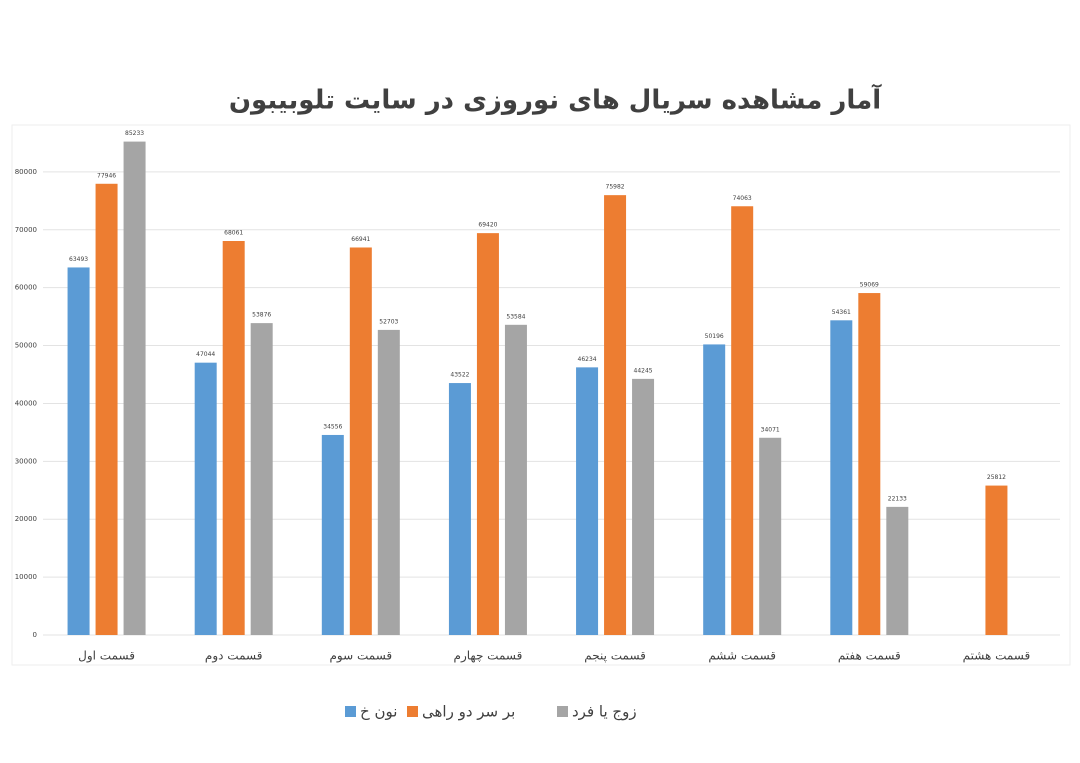 Image resolution: width=1080 pixels, height=763 pixels. I want to click on value-label: 69420, so click(487, 225).